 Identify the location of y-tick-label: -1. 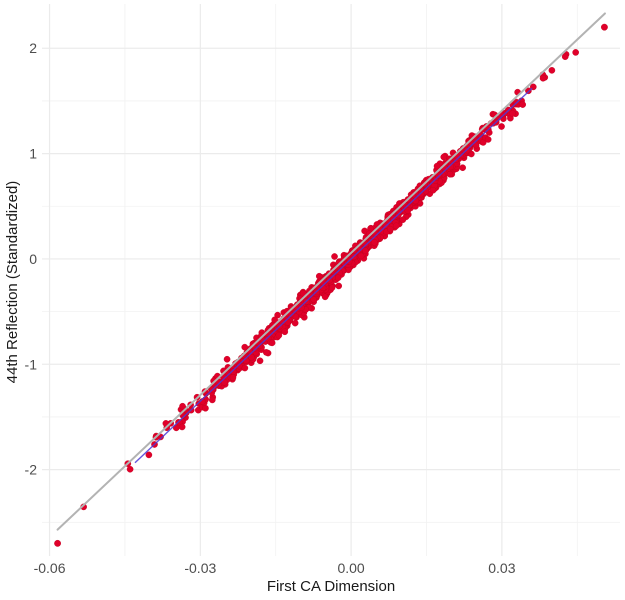
(31, 364).